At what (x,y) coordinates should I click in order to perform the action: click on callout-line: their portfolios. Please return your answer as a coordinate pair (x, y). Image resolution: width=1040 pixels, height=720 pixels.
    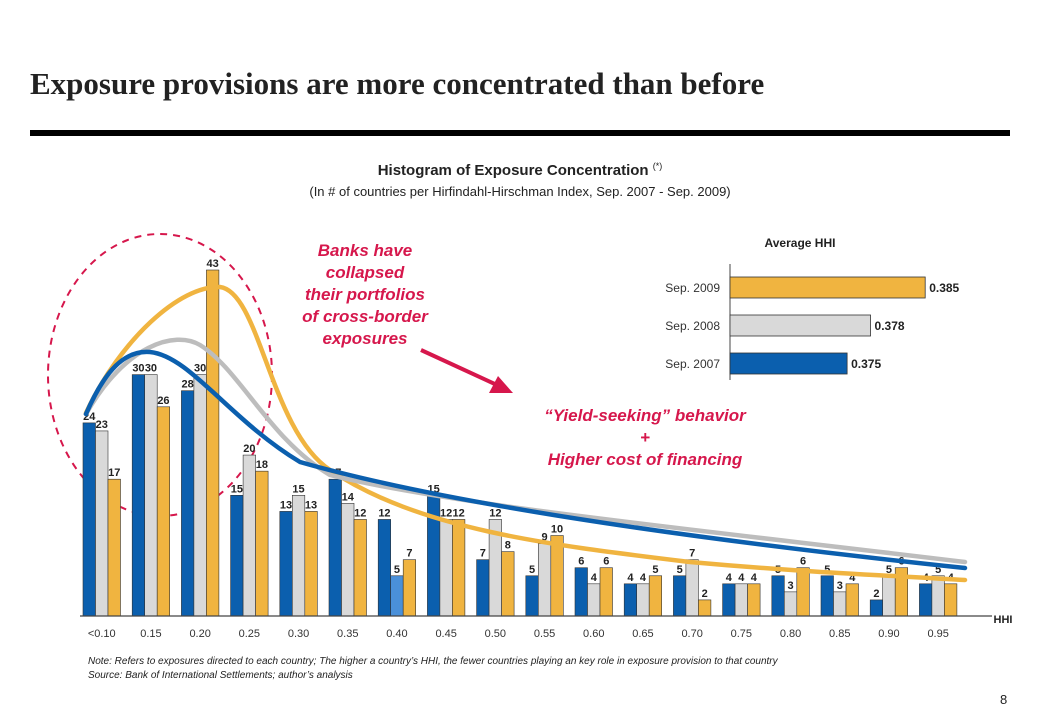
    Looking at the image, I should click on (365, 294).